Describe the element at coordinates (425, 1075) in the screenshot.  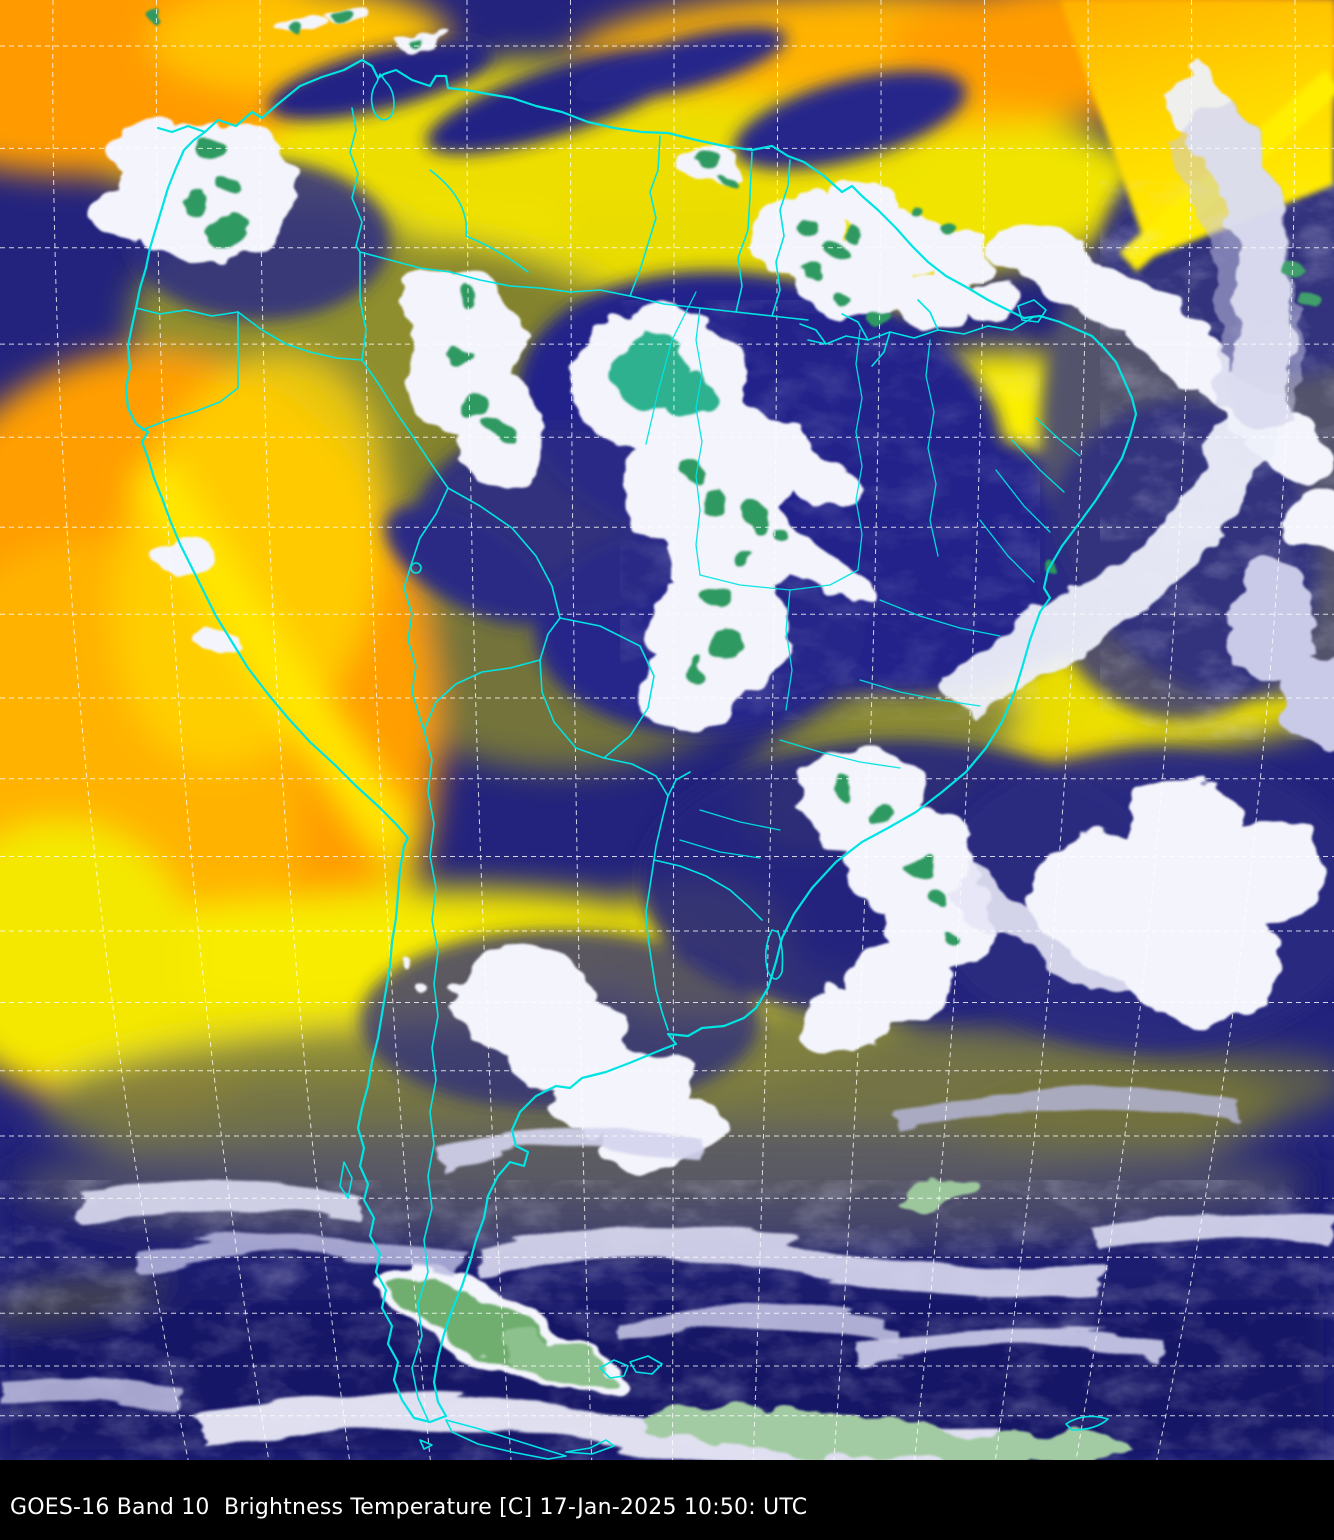
I see `andes-border` at that location.